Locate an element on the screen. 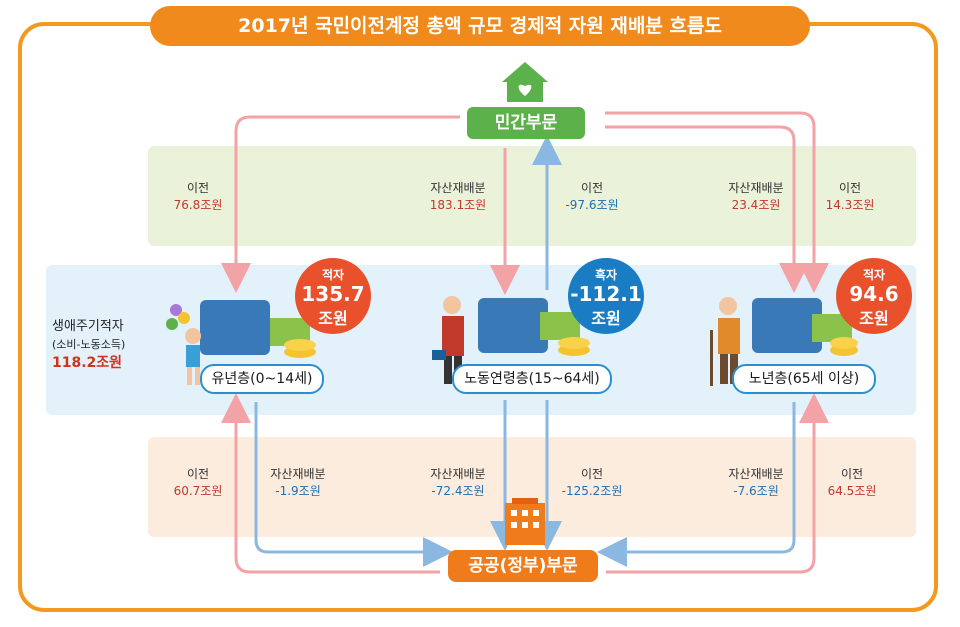  private-flow-label: 이전 76.8조원 is located at coordinates (198, 196).